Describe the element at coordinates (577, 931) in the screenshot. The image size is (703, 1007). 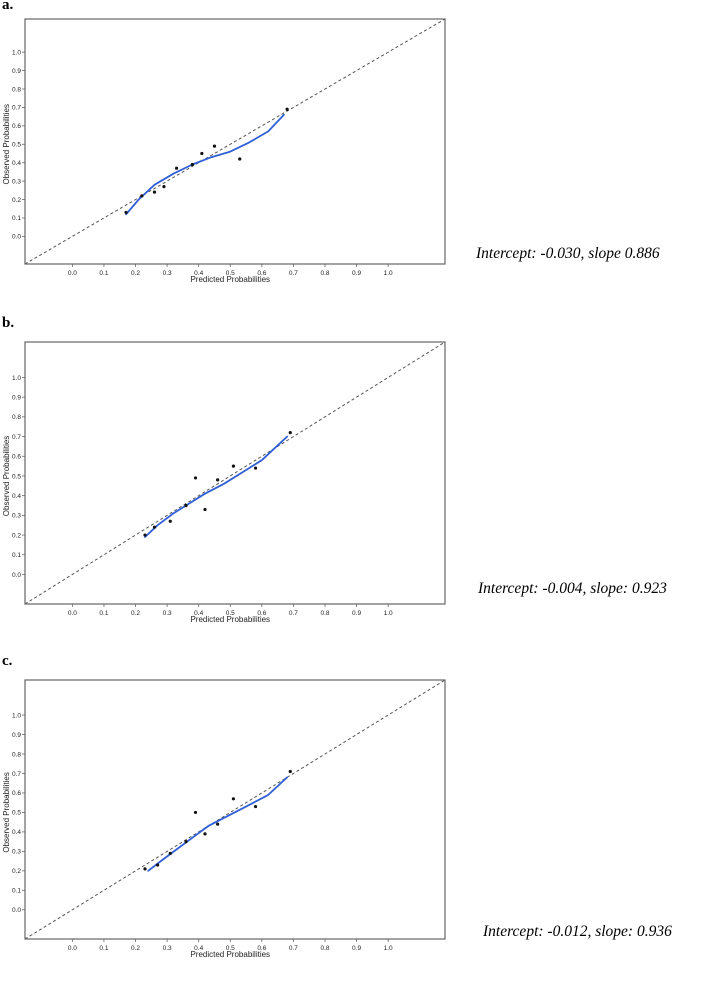
I see `annotation-c: Intercept: -0.012, slope: 0.936` at that location.